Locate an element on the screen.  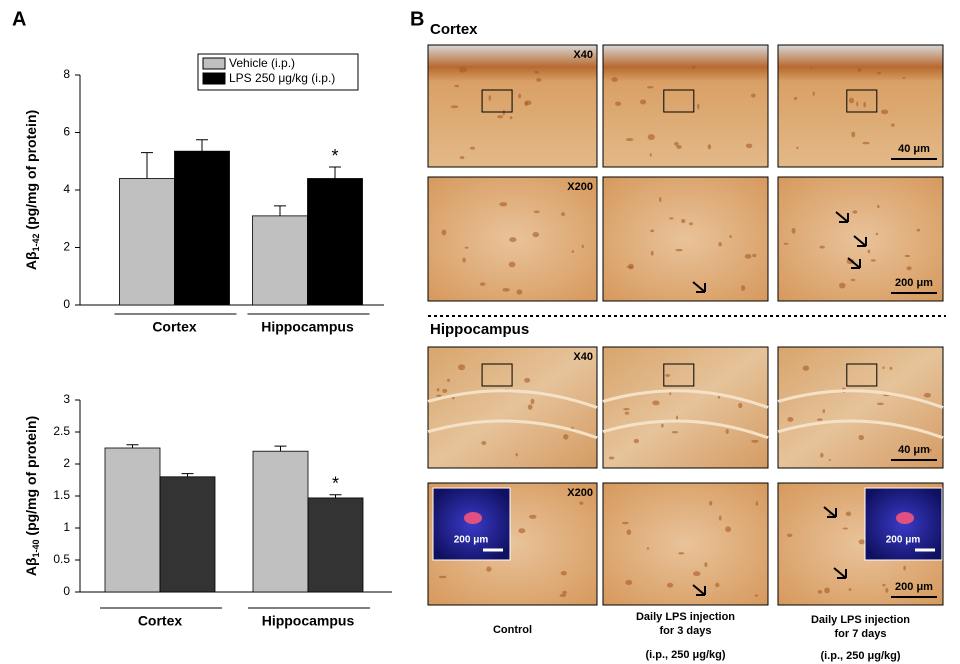
y-tick-label: 2 is located at coordinates (66, 463).